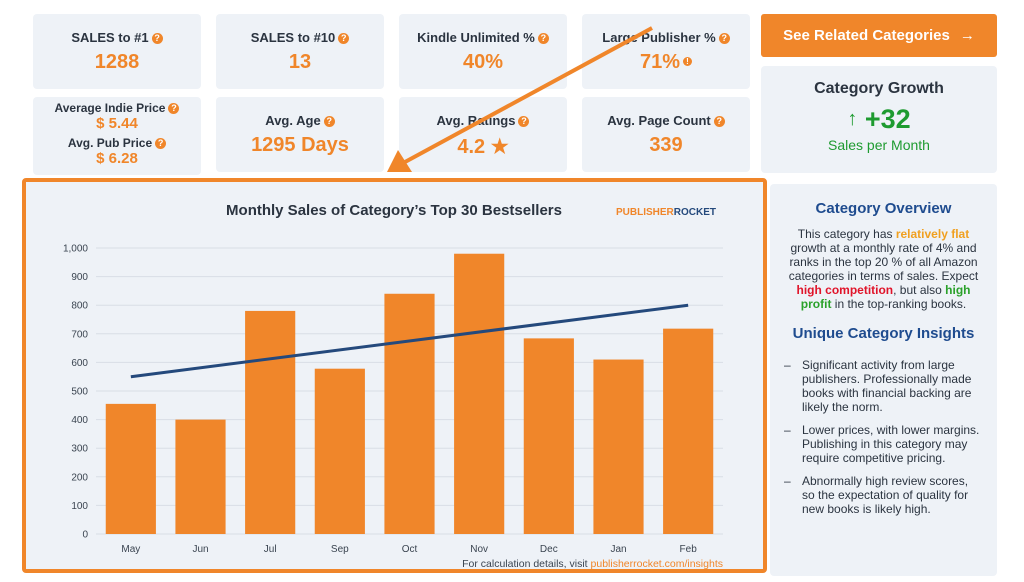 The image size is (1024, 582). What do you see at coordinates (79, 363) in the screenshot?
I see `y-tick-label: 600` at bounding box center [79, 363].